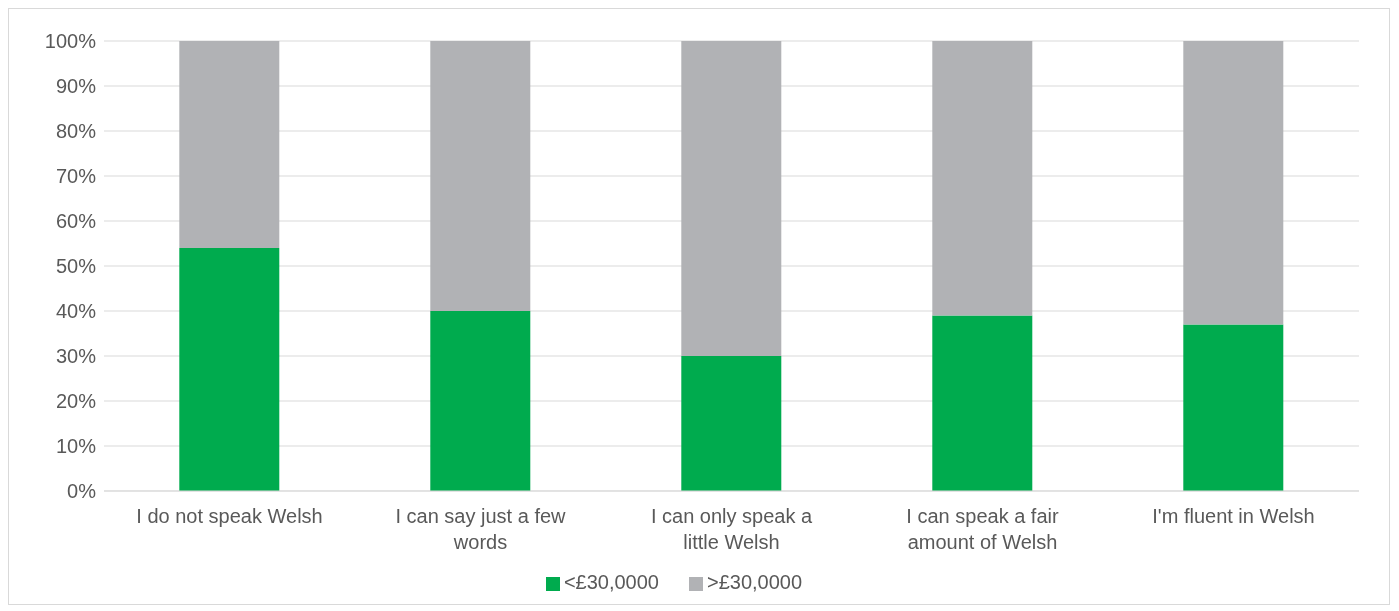  Describe the element at coordinates (731, 529) in the screenshot. I see `x-tick-label: I can only speak a little Welsh` at that location.